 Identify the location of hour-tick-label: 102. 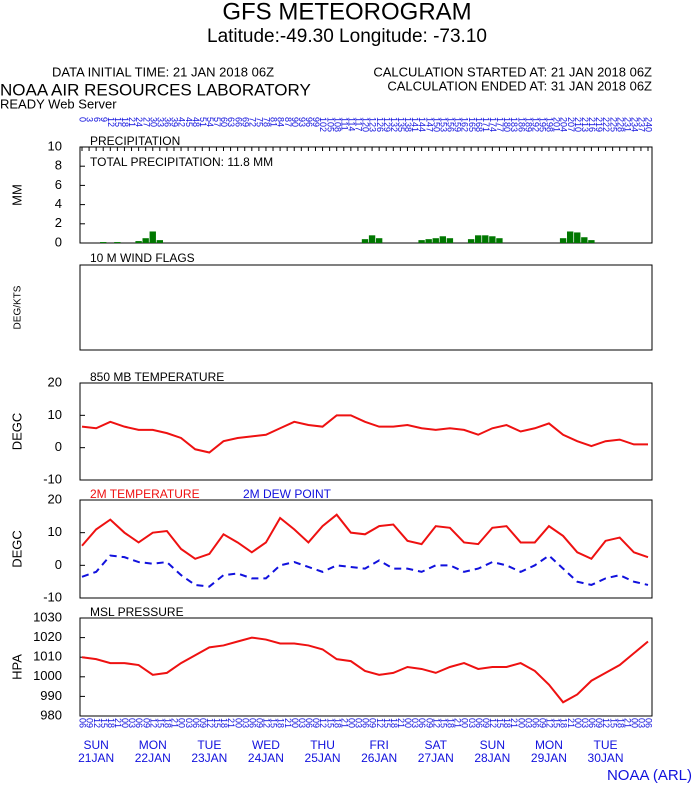
(323, 124).